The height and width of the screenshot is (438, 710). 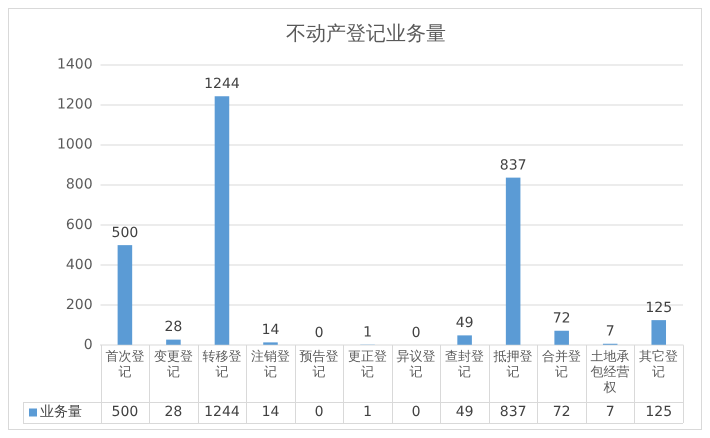 I want to click on text: 1, so click(x=367, y=332).